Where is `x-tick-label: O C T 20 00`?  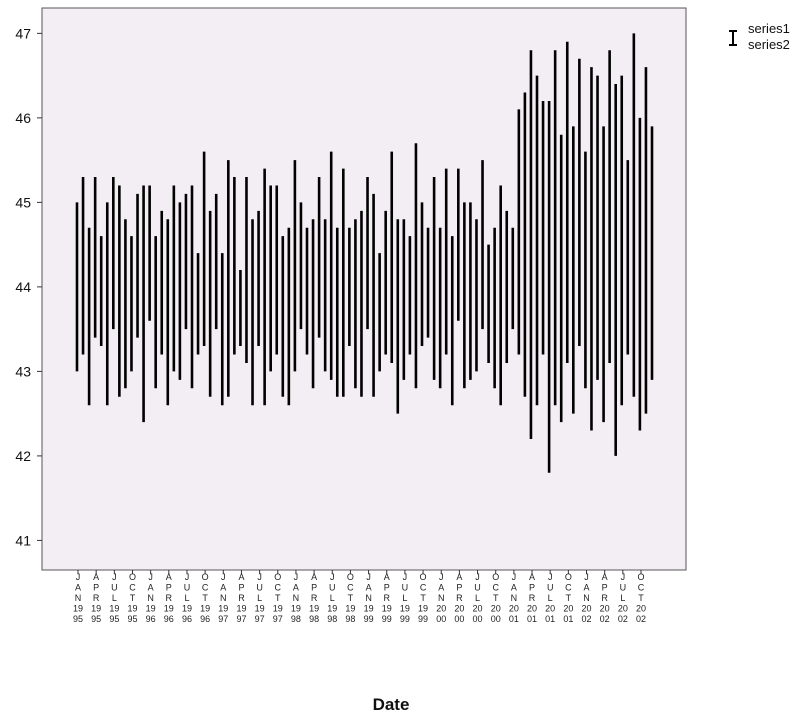 x-tick-label: O C T 20 00 is located at coordinates (496, 598).